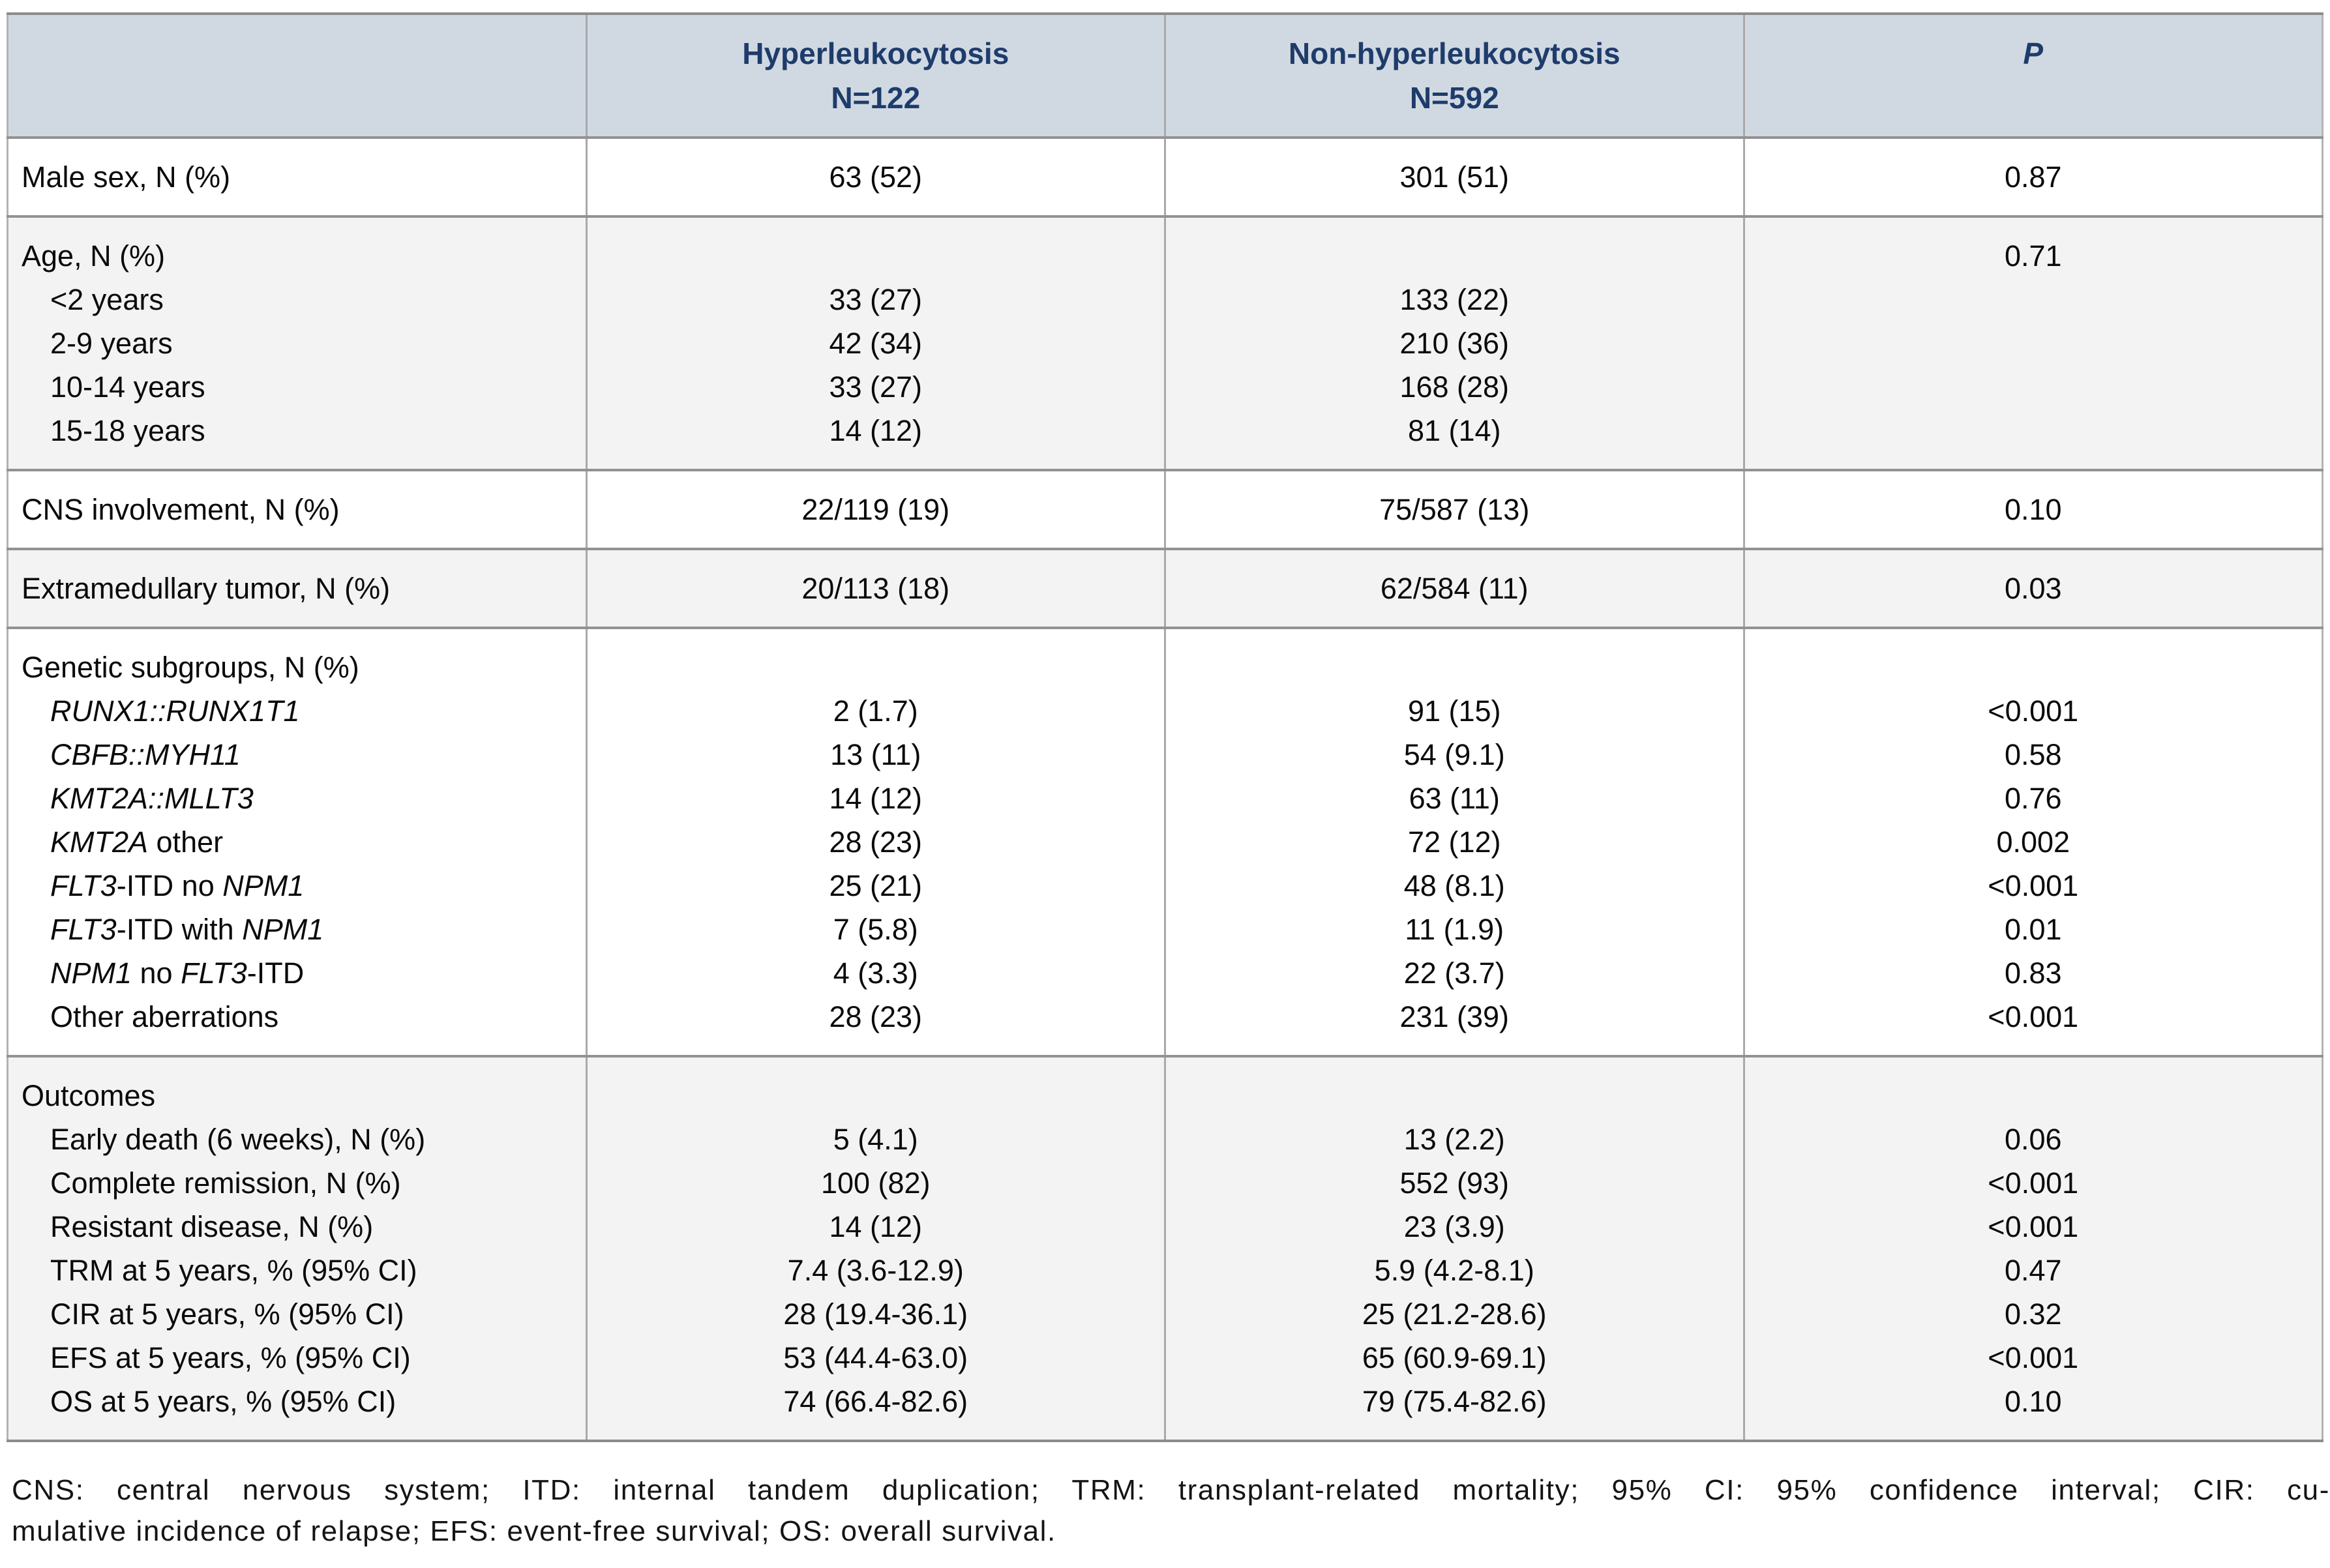 This screenshot has height=1568, width=2330. What do you see at coordinates (875, 54) in the screenshot?
I see `header-hyperleukocytosis-title: Hyperleukocytosis` at bounding box center [875, 54].